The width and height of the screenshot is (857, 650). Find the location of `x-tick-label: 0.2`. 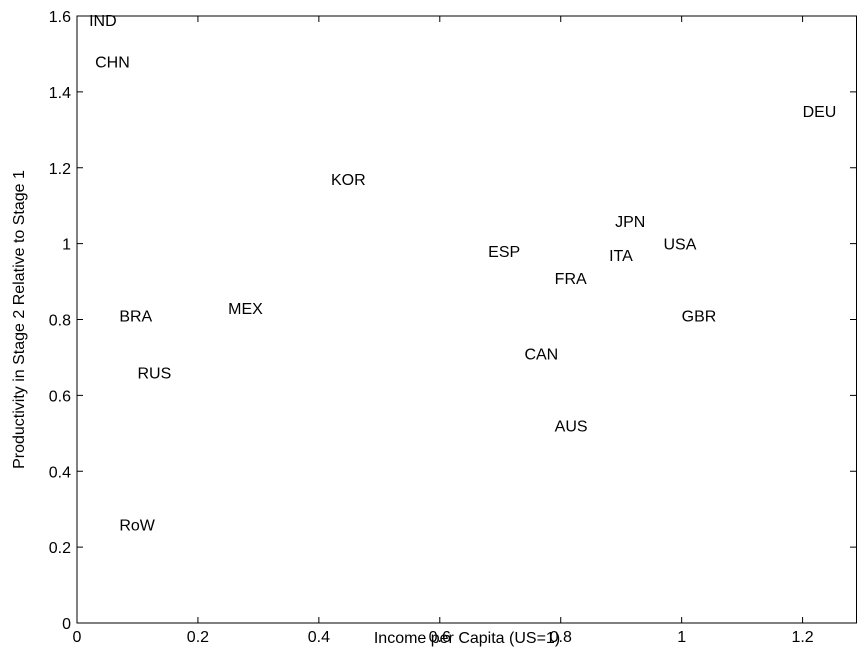

x-tick-label: 0.2 is located at coordinates (198, 637).